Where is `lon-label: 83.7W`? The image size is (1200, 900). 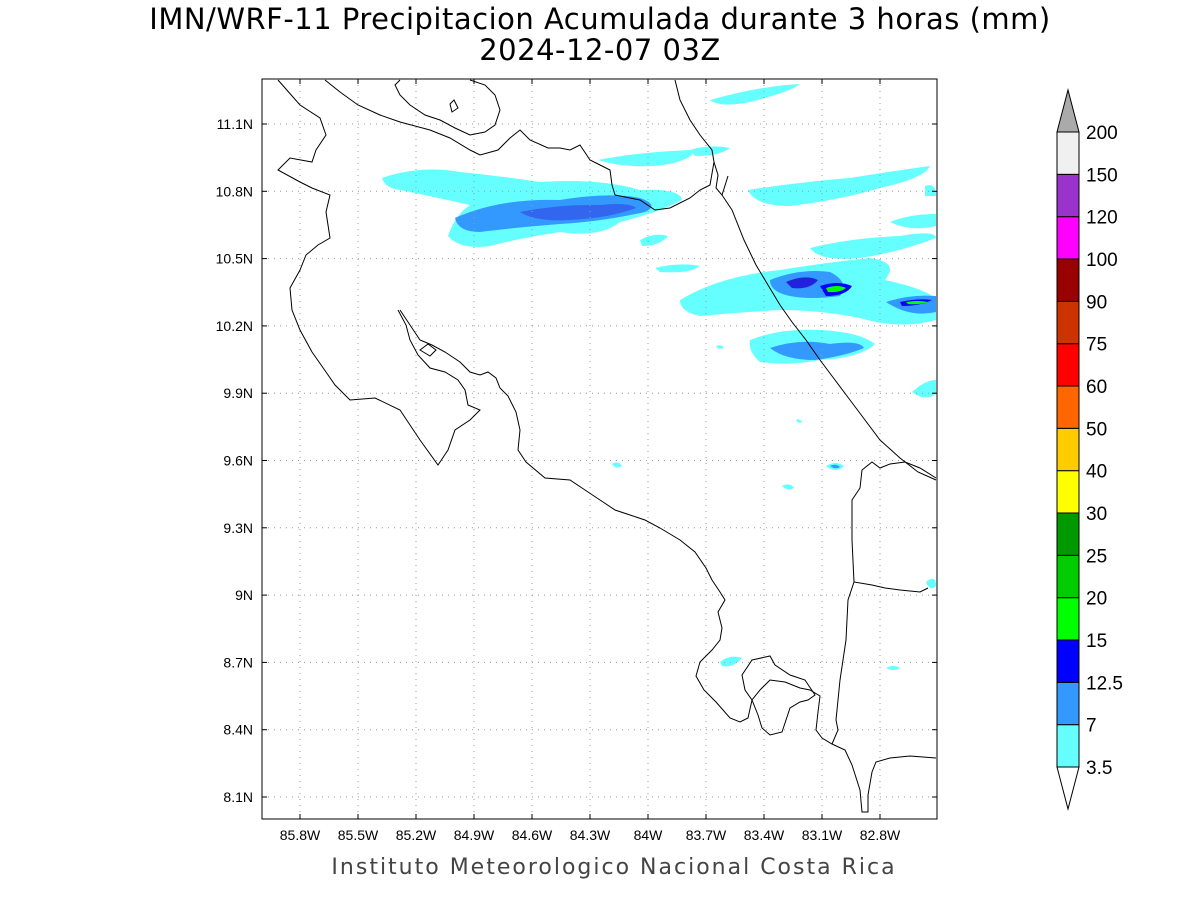 lon-label: 83.7W is located at coordinates (706, 835).